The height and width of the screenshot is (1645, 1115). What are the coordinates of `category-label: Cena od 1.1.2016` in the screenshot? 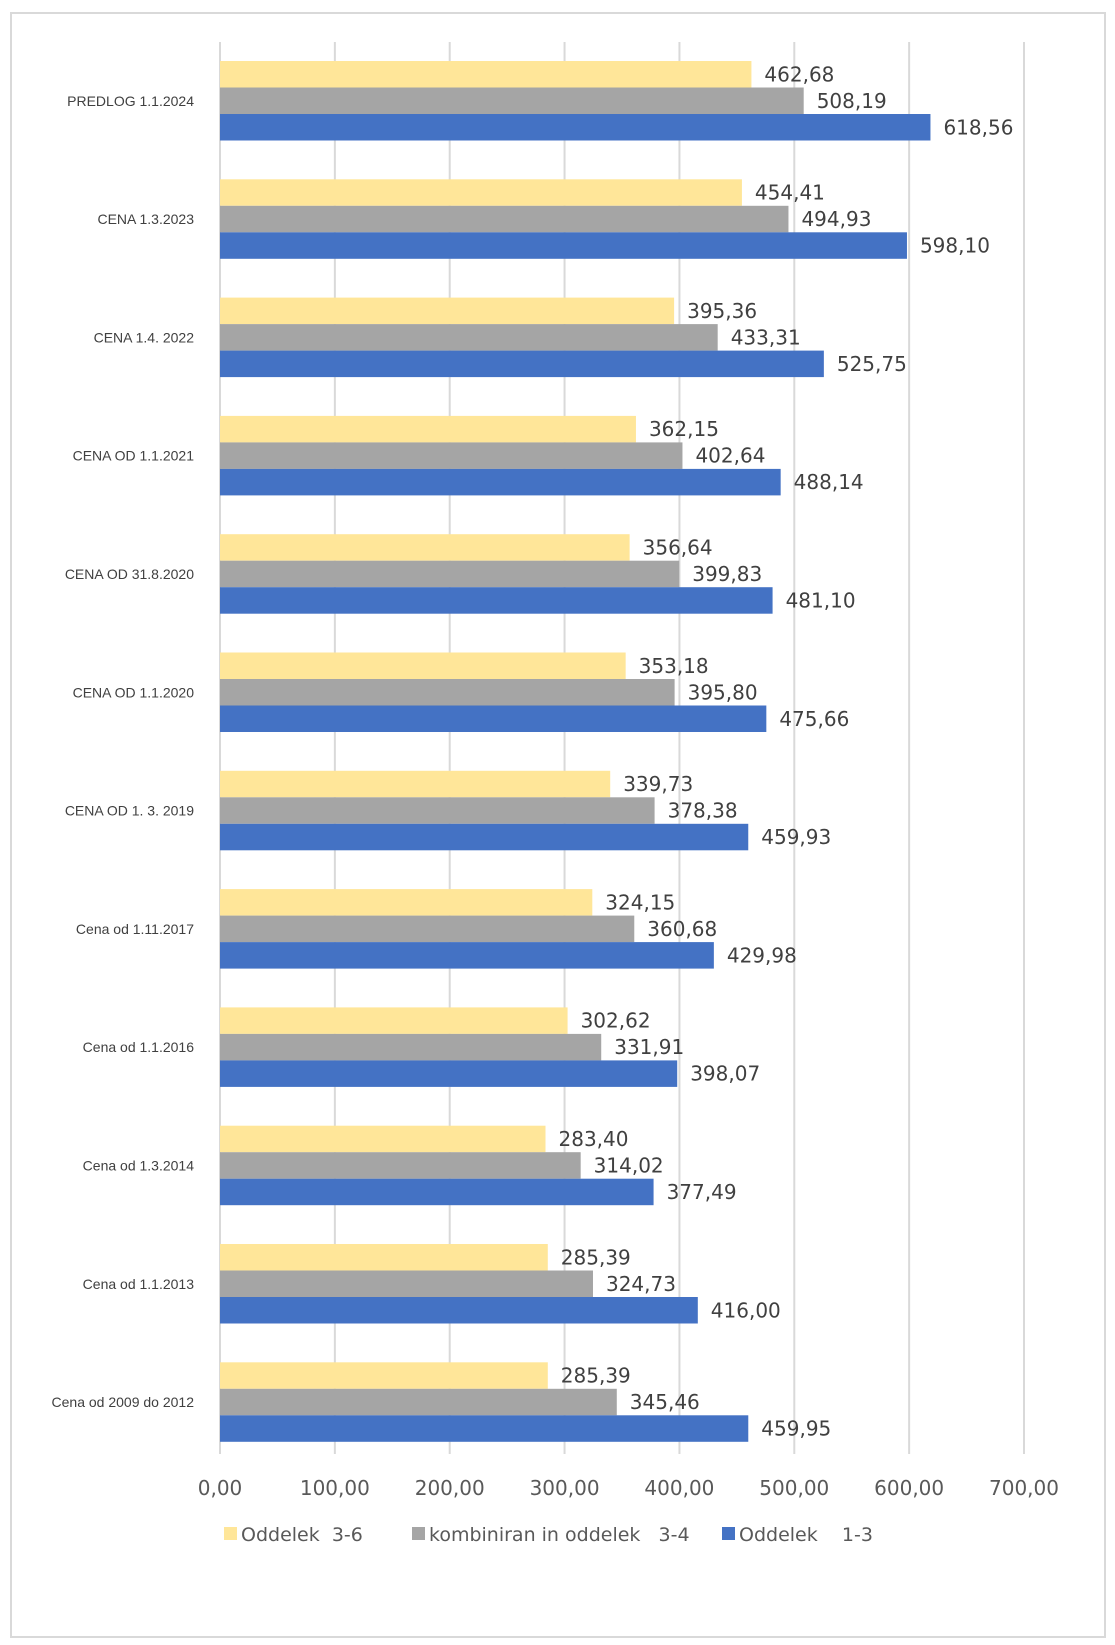 It's located at (139, 1047).